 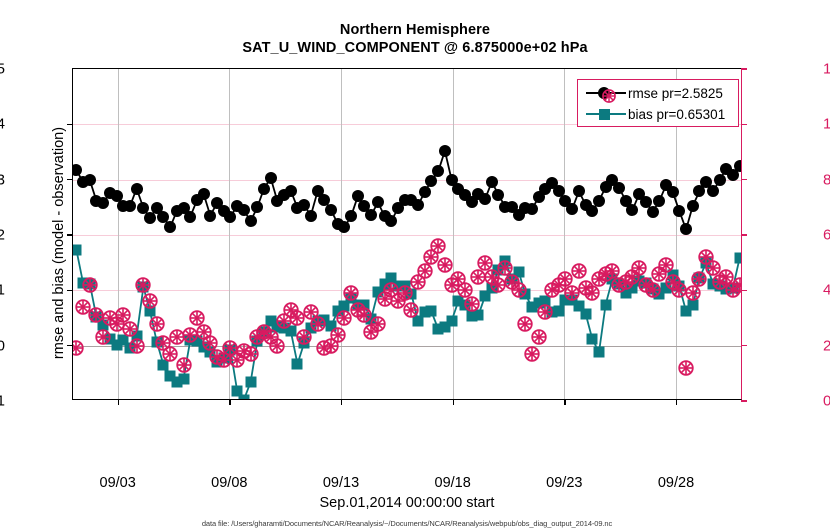 What do you see at coordinates (826, 69) in the screenshot?
I see `y-tick-label-right: 1200` at bounding box center [826, 69].